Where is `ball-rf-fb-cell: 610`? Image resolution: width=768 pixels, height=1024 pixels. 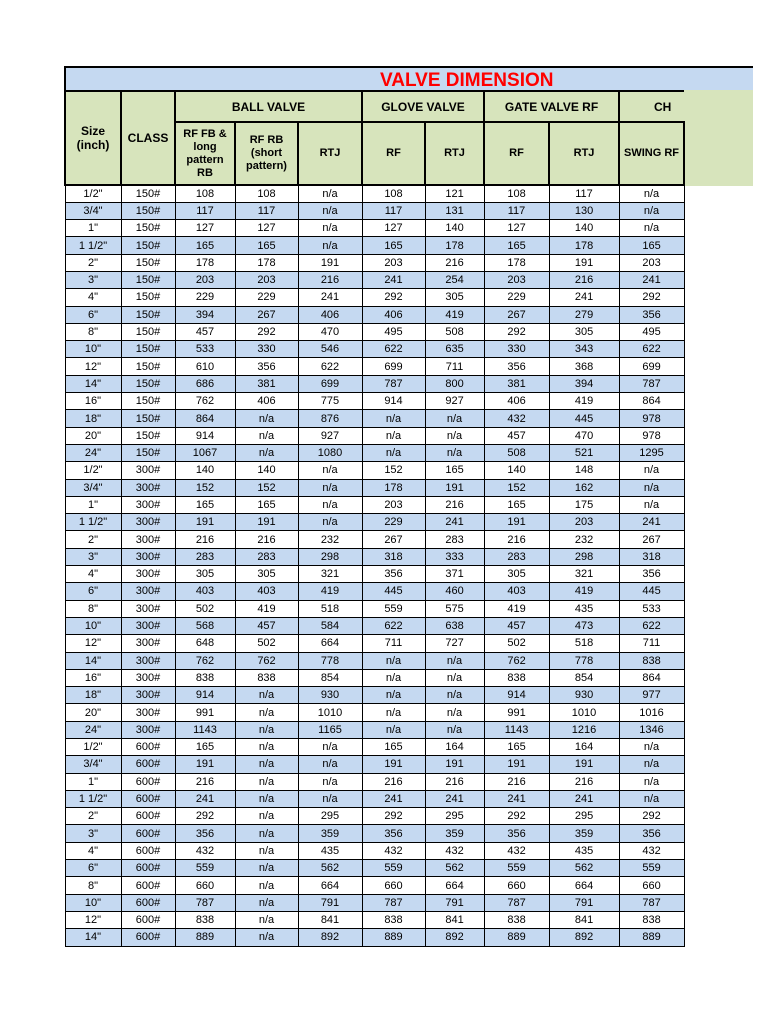 ball-rf-fb-cell: 610 is located at coordinates (205, 366).